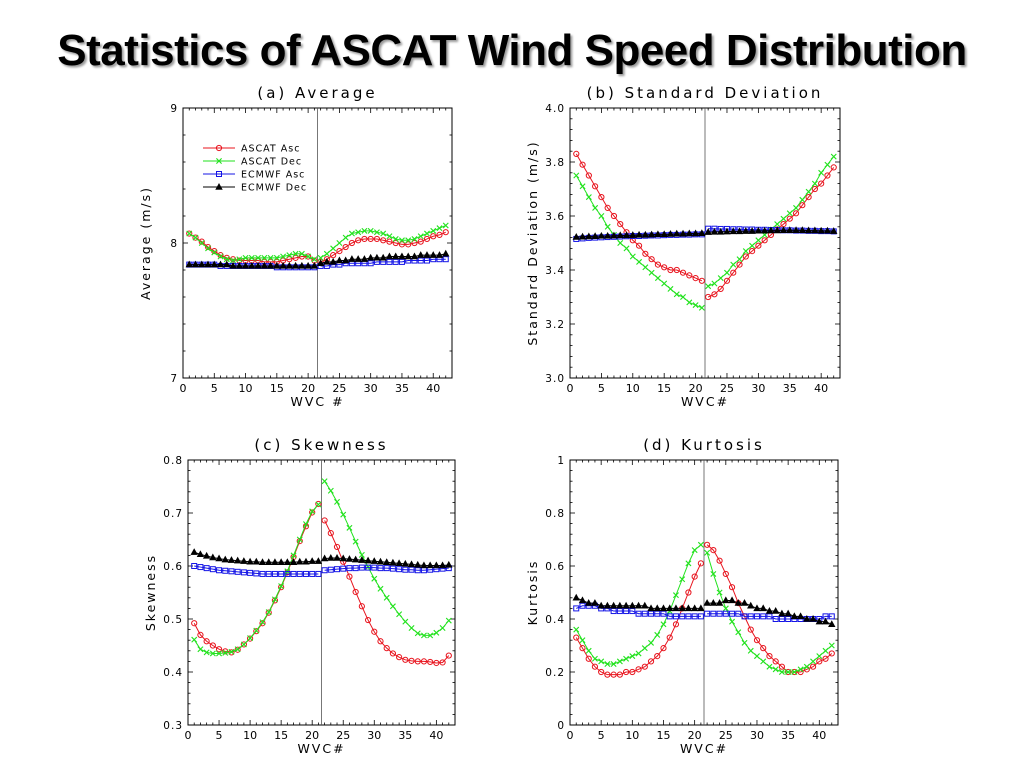 The width and height of the screenshot is (1024, 768). What do you see at coordinates (757, 735) in the screenshot?
I see `x-tick-label: 30` at bounding box center [757, 735].